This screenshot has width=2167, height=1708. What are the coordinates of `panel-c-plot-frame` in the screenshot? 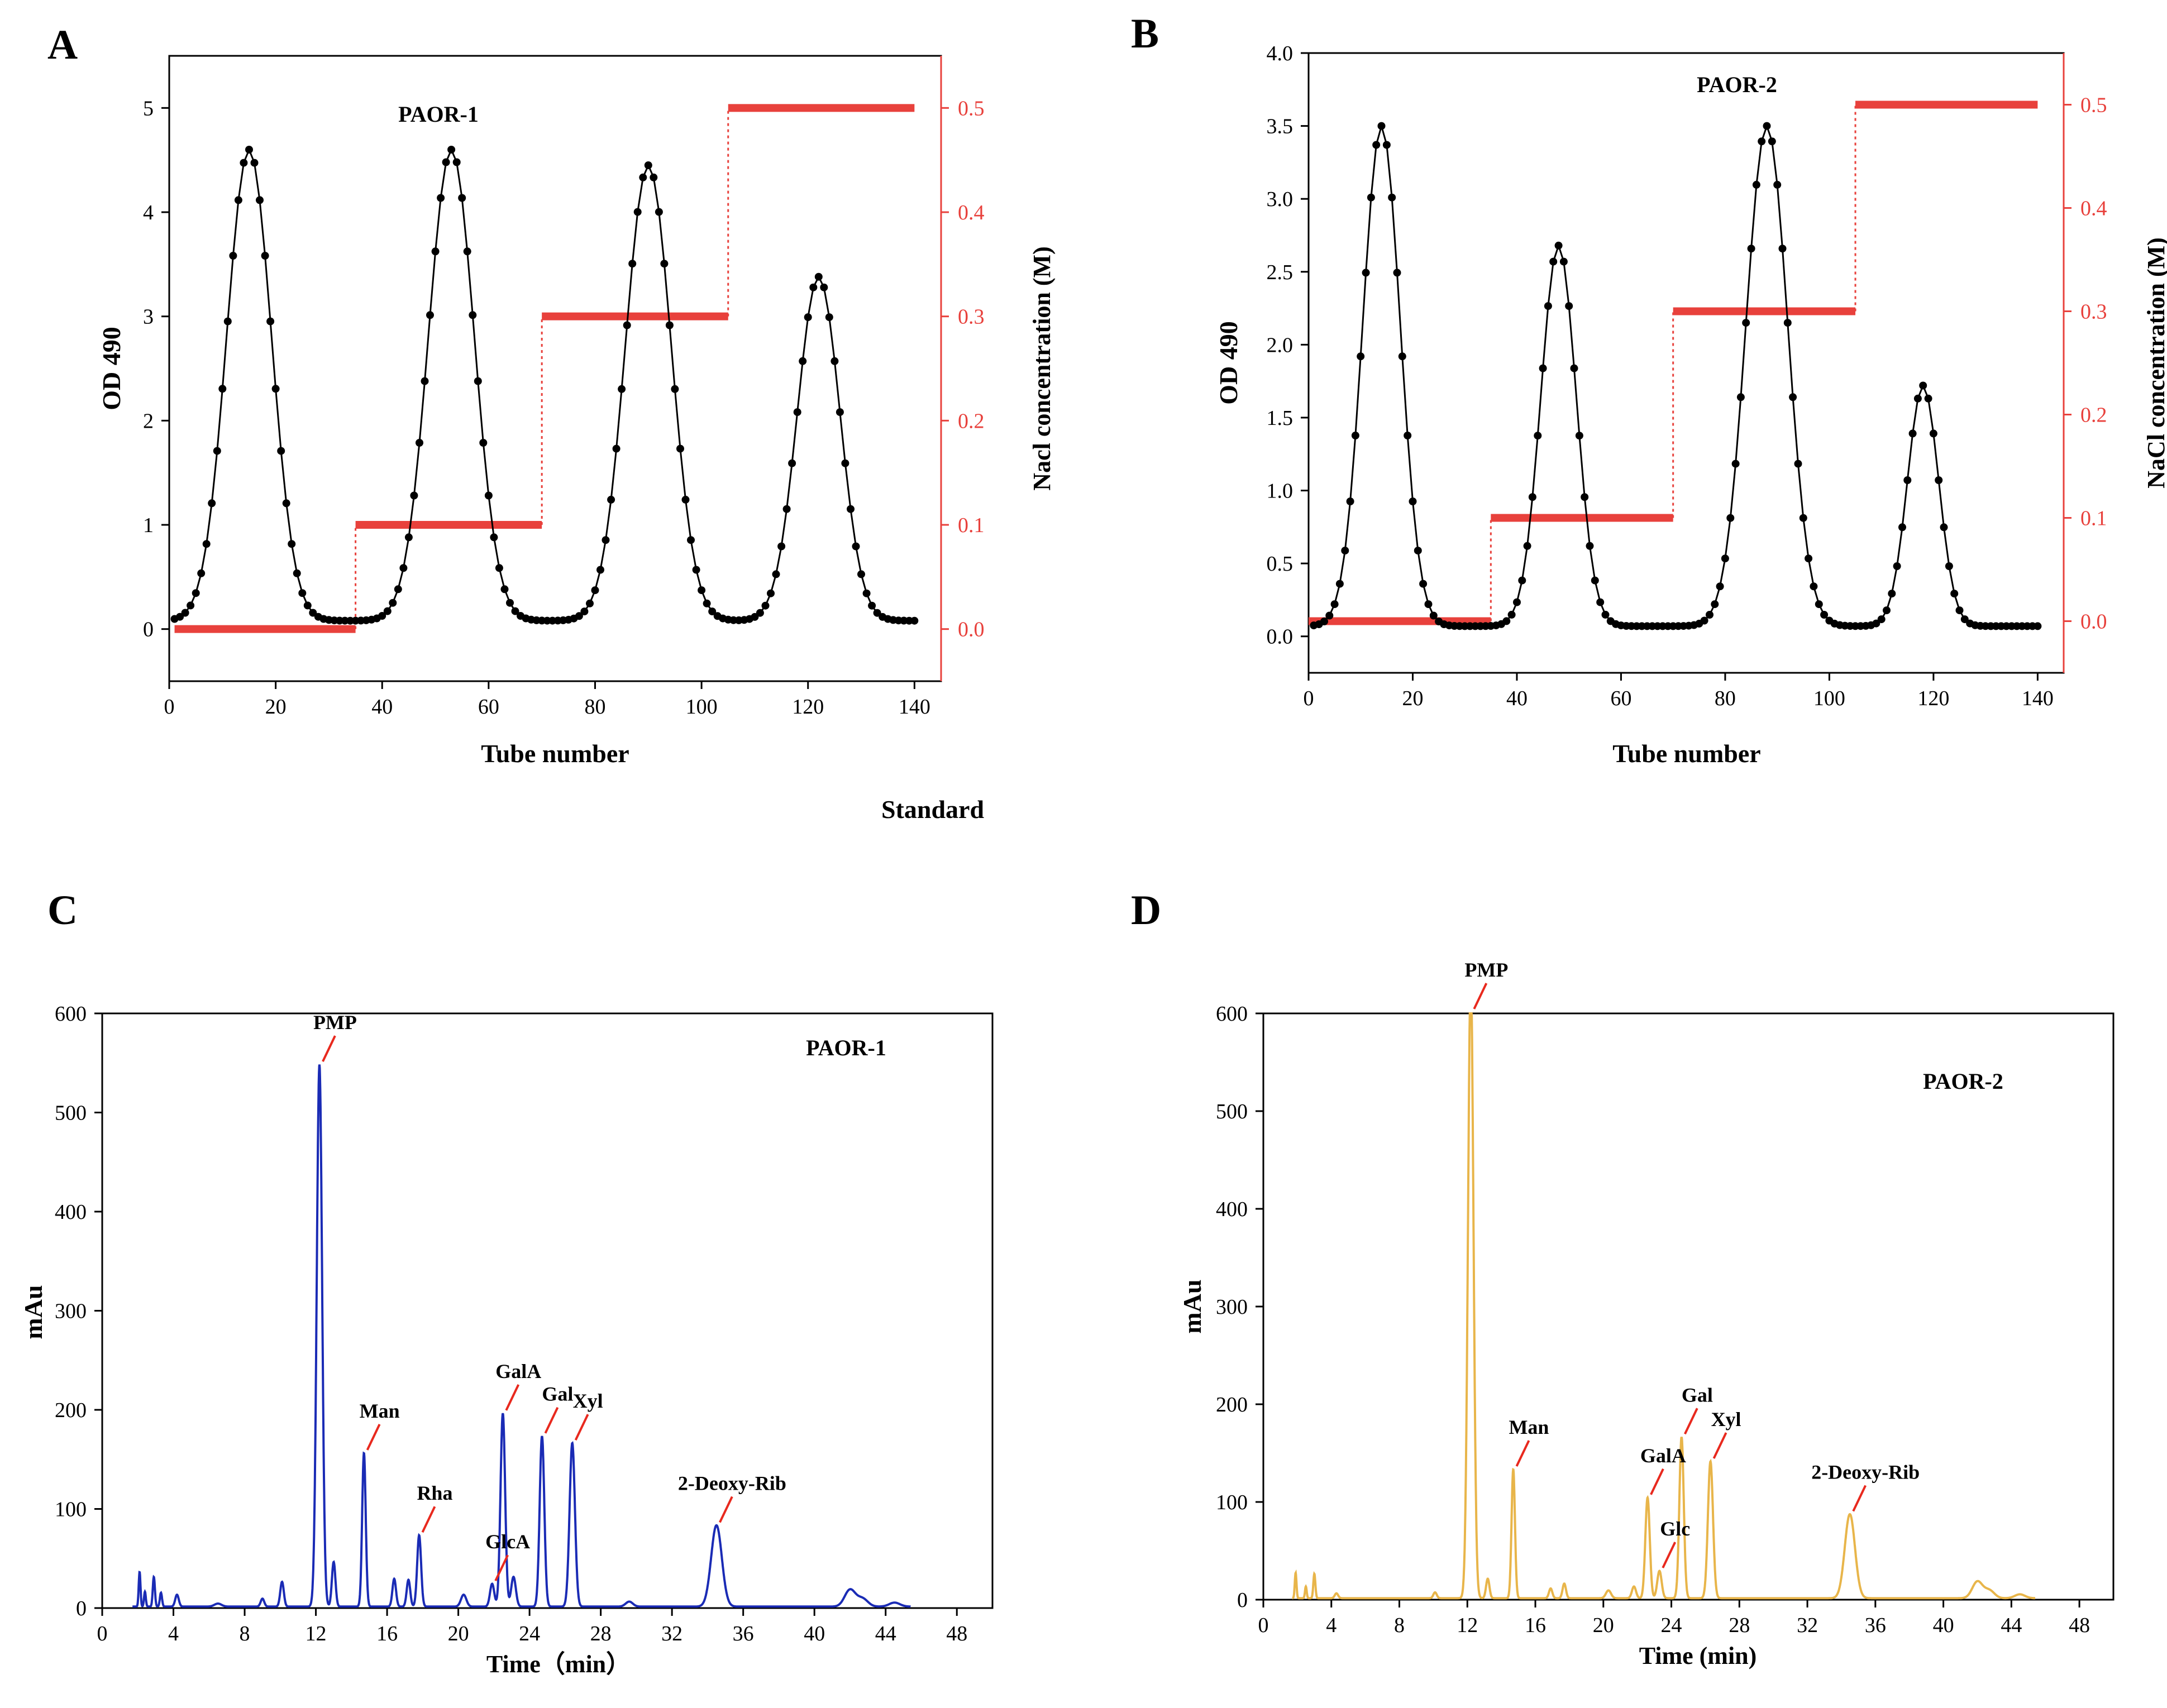 It's located at (547, 1310).